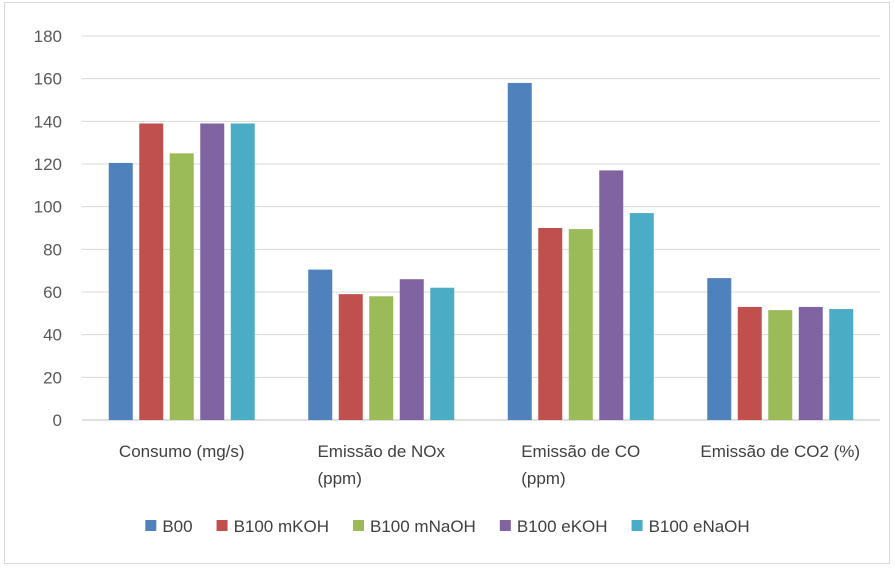  Describe the element at coordinates (580, 465) in the screenshot. I see `x-category-label: Emissão de CO (ppm)` at that location.